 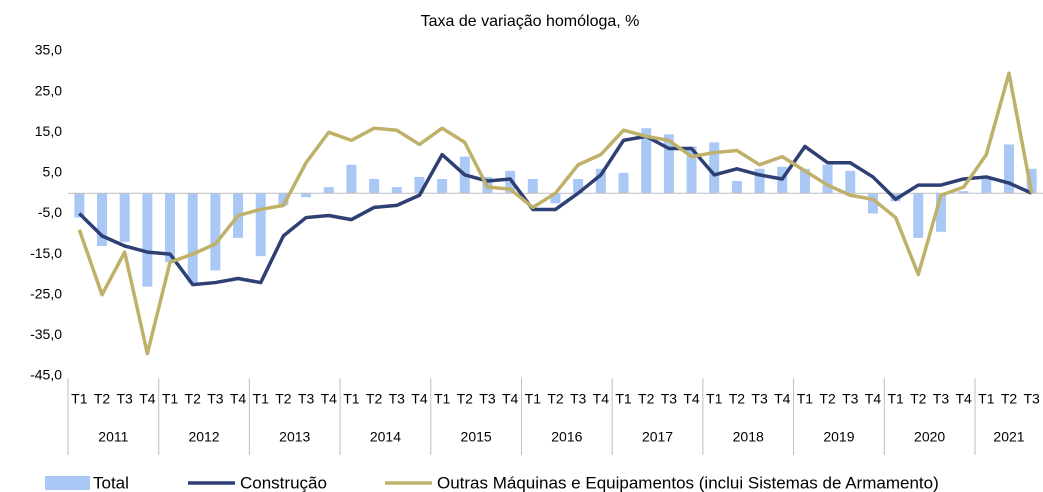 What do you see at coordinates (48, 50) in the screenshot?
I see `y-tick-label: 35,0` at bounding box center [48, 50].